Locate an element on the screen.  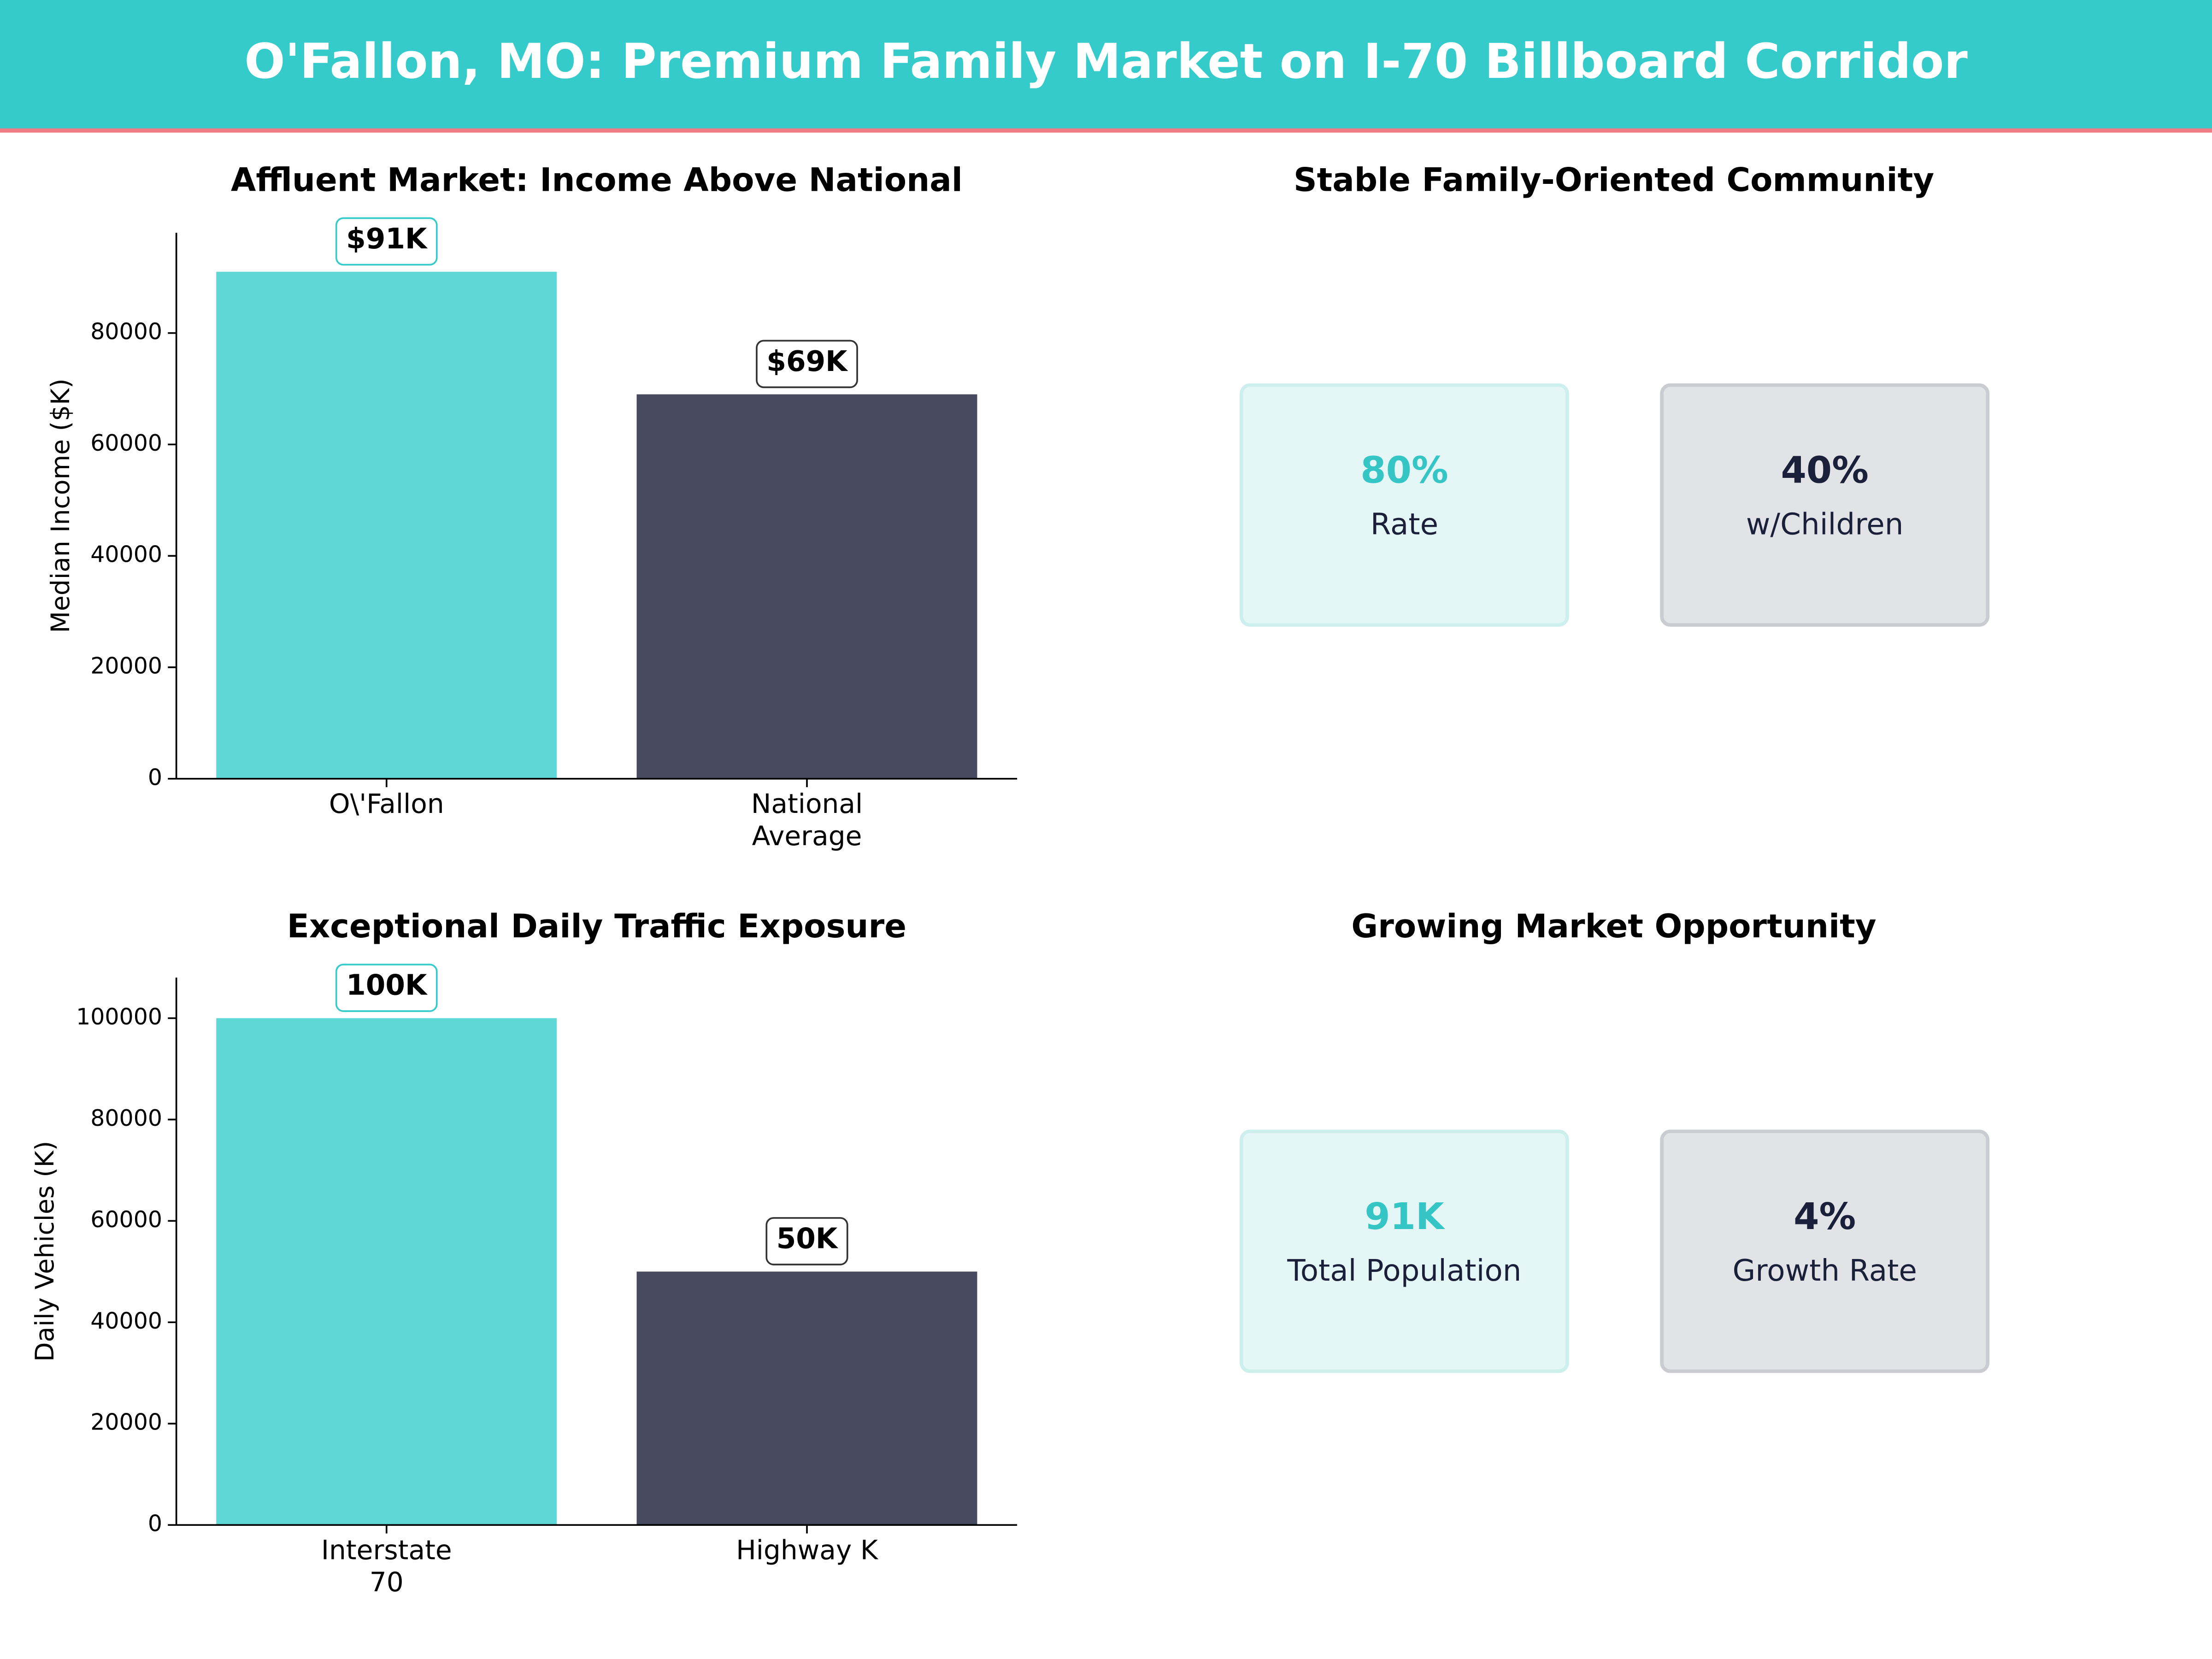
header-rule is located at coordinates (1106, 130).